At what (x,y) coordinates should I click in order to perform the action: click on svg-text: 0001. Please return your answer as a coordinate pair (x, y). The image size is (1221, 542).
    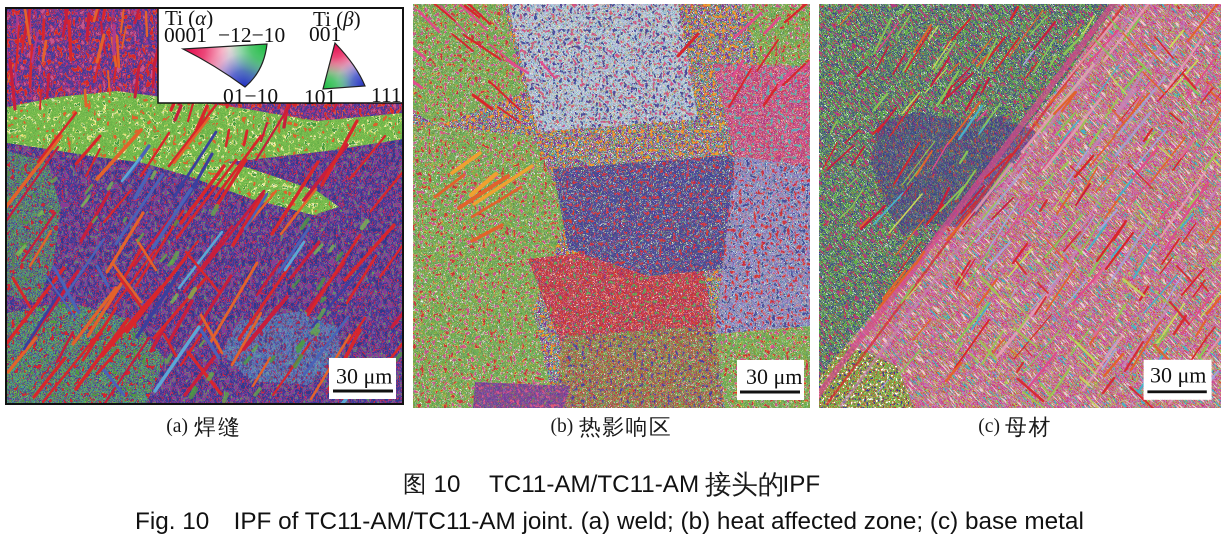
    Looking at the image, I should click on (185, 35).